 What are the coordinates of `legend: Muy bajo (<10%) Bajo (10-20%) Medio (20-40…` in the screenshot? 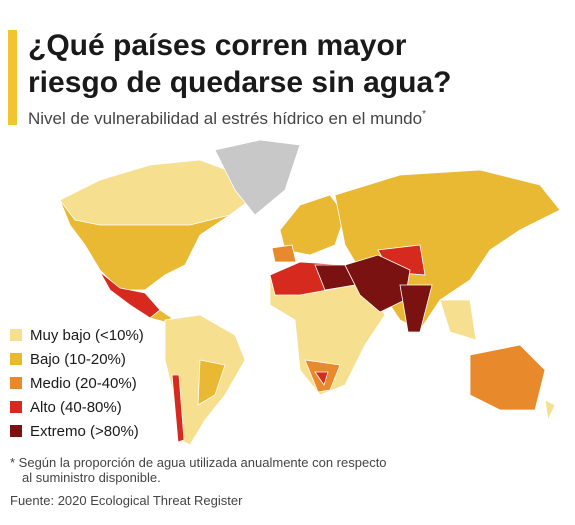 It's located at (77, 383).